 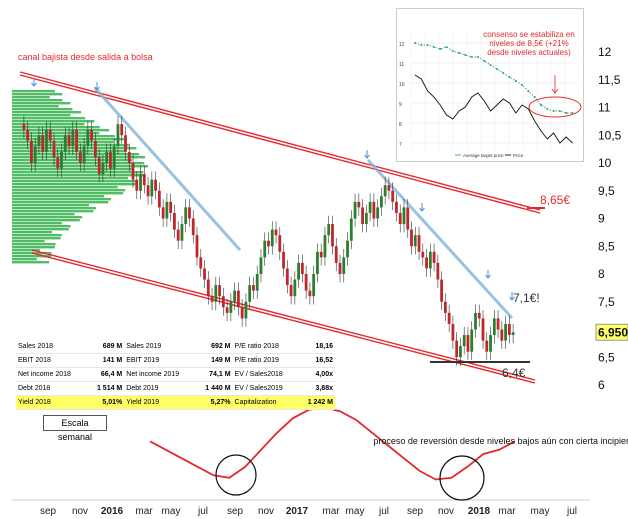 I want to click on fundamentals-cell: Yield 2019, so click(x=160, y=402).